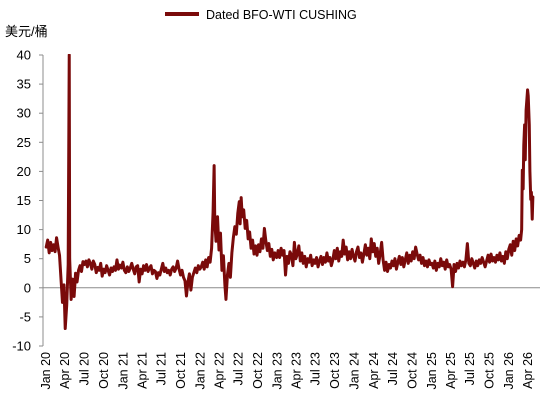 The image size is (550, 417). What do you see at coordinates (281, 15) in the screenshot?
I see `legend-label: Dated BFO-WTI CUSHING` at bounding box center [281, 15].